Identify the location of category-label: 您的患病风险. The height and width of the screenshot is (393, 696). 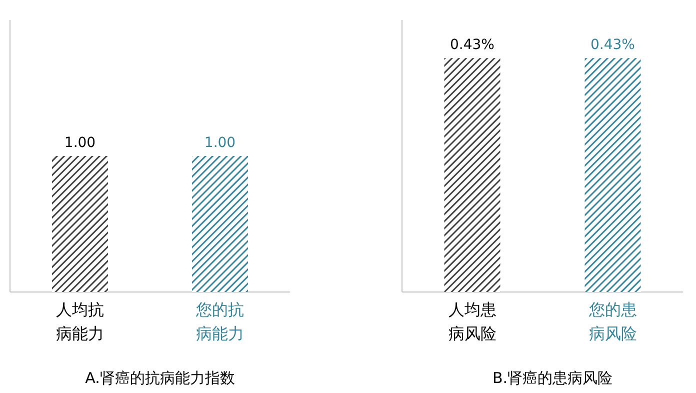
(612, 321).